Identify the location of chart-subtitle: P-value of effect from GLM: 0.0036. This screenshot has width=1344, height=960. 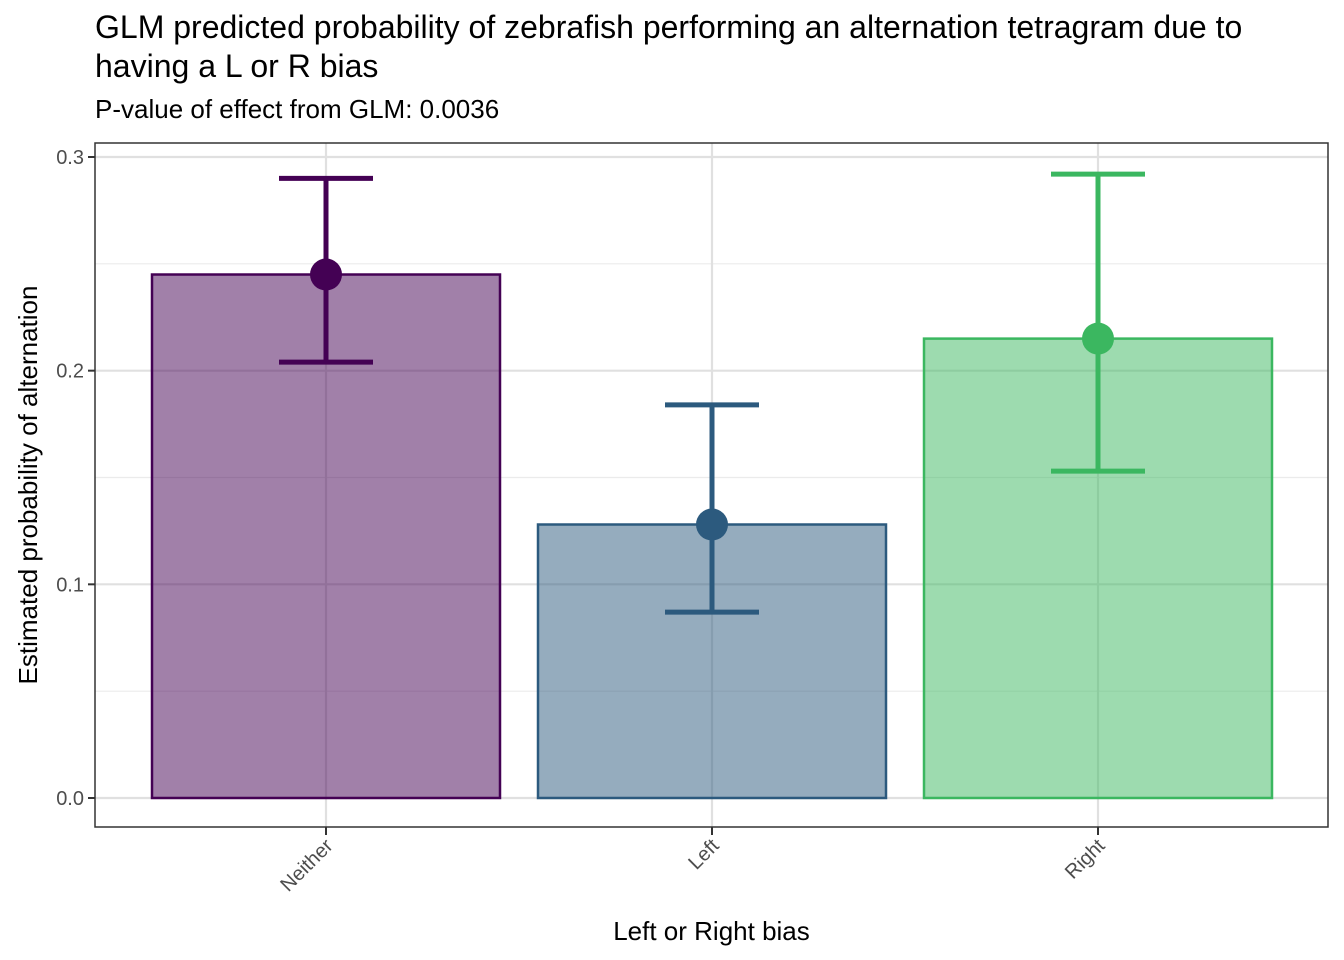
(297, 109).